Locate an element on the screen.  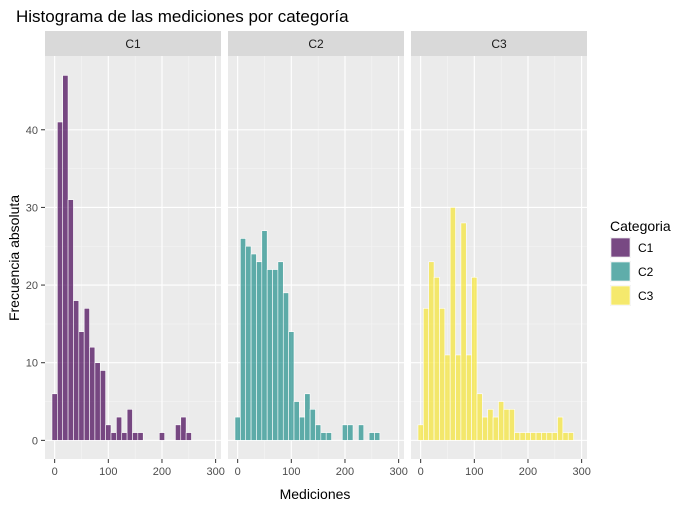
y-tick-label: 10 is located at coordinates (32, 364).